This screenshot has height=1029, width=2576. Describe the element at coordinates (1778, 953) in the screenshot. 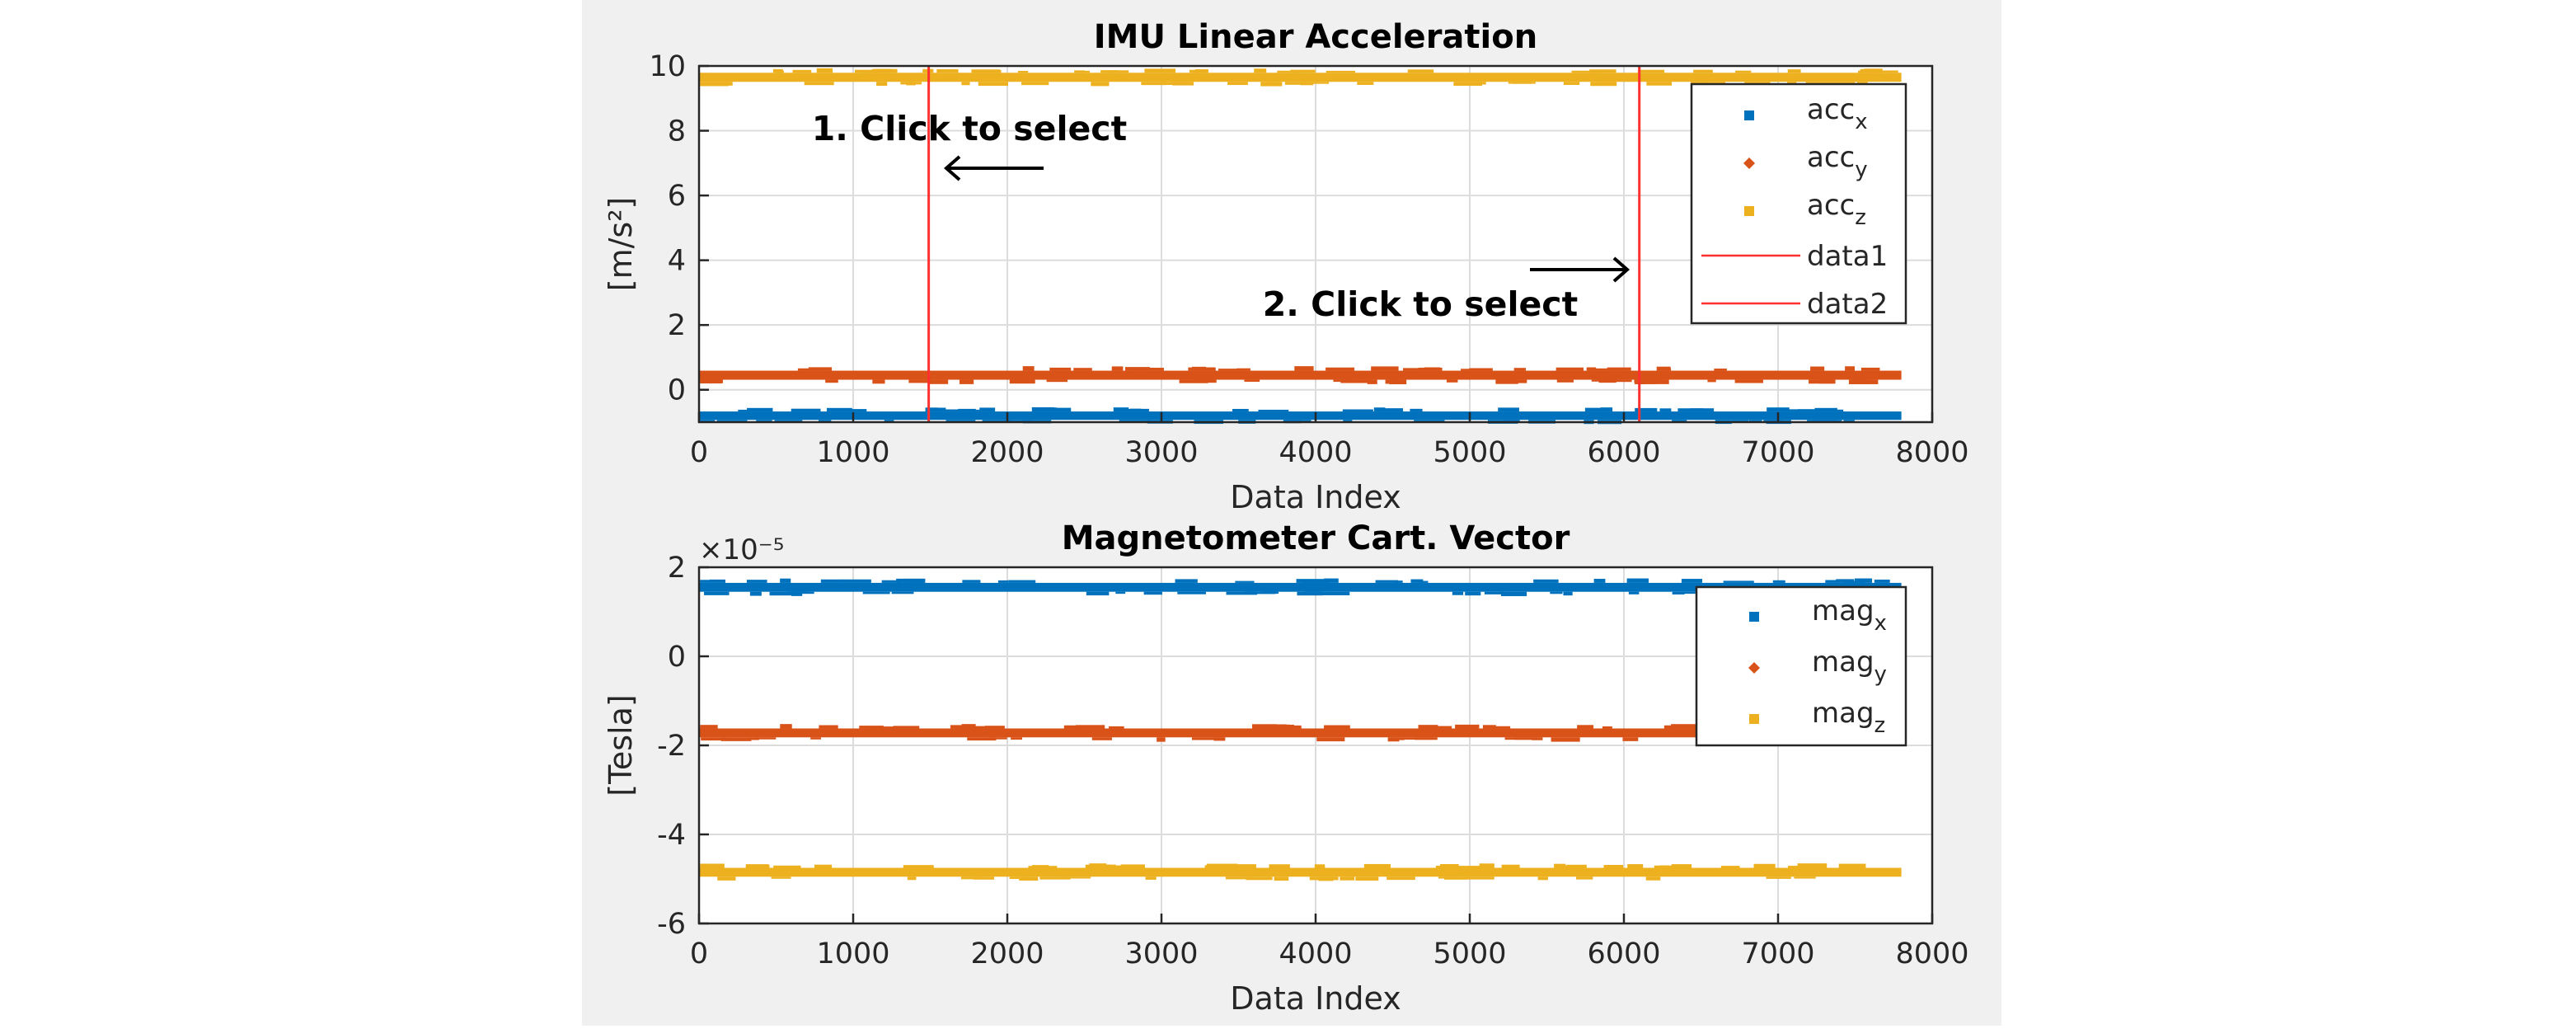

I see `mag-xtick-label: 7000` at that location.